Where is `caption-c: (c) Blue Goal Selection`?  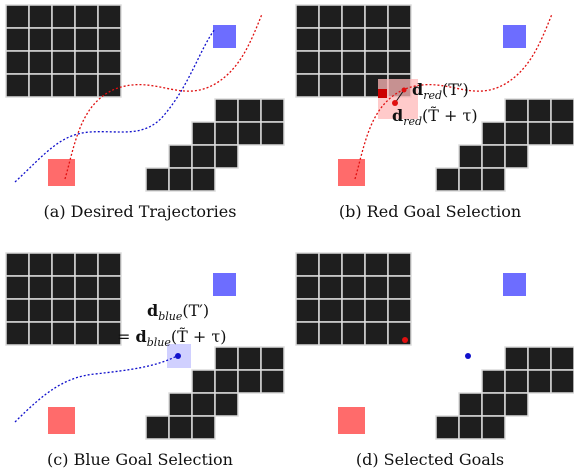 caption-c: (c) Blue Goal Selection is located at coordinates (140, 459).